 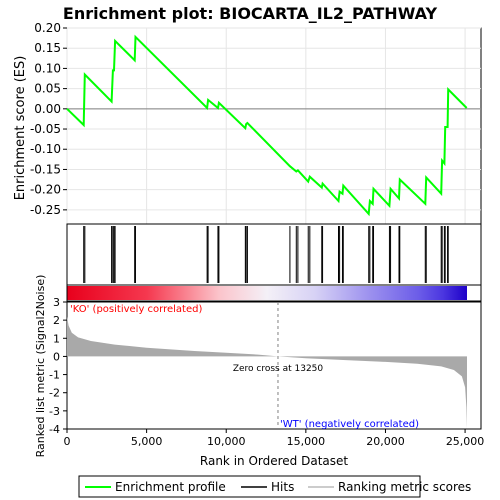 What do you see at coordinates (47, 89) in the screenshot?
I see `es-y-tick-label: 0.05` at bounding box center [47, 89].